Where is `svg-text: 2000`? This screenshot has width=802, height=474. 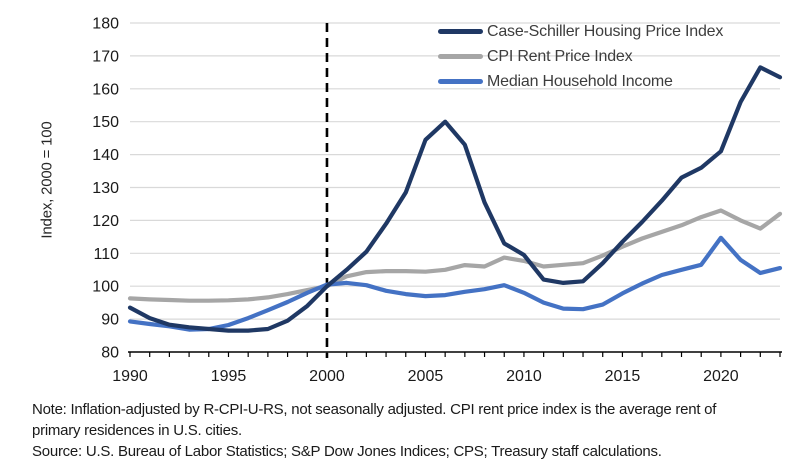 svg-text: 2000 is located at coordinates (327, 376).